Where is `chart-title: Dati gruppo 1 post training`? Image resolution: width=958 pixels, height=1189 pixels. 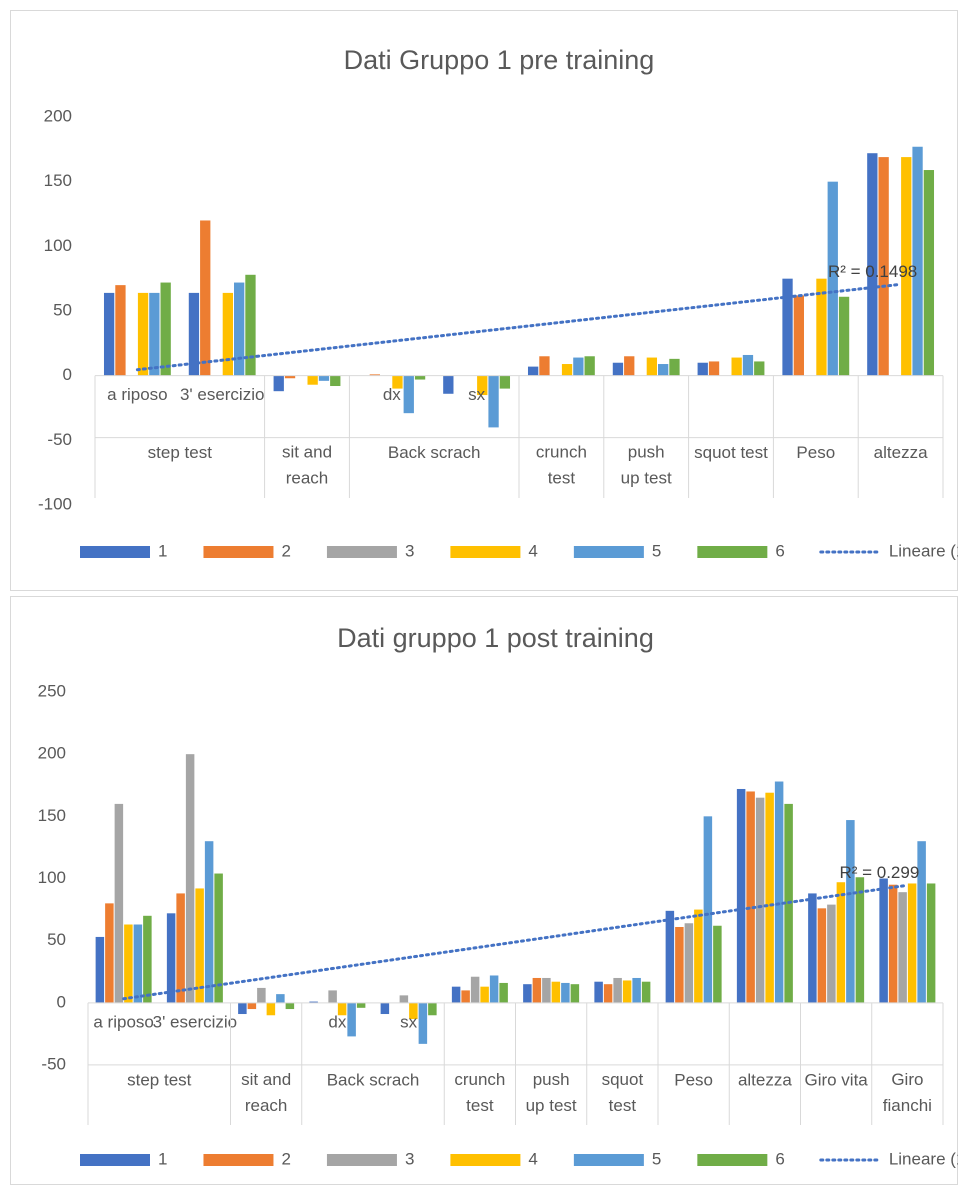
chart-title: Dati gruppo 1 post training is located at coordinates (495, 638).